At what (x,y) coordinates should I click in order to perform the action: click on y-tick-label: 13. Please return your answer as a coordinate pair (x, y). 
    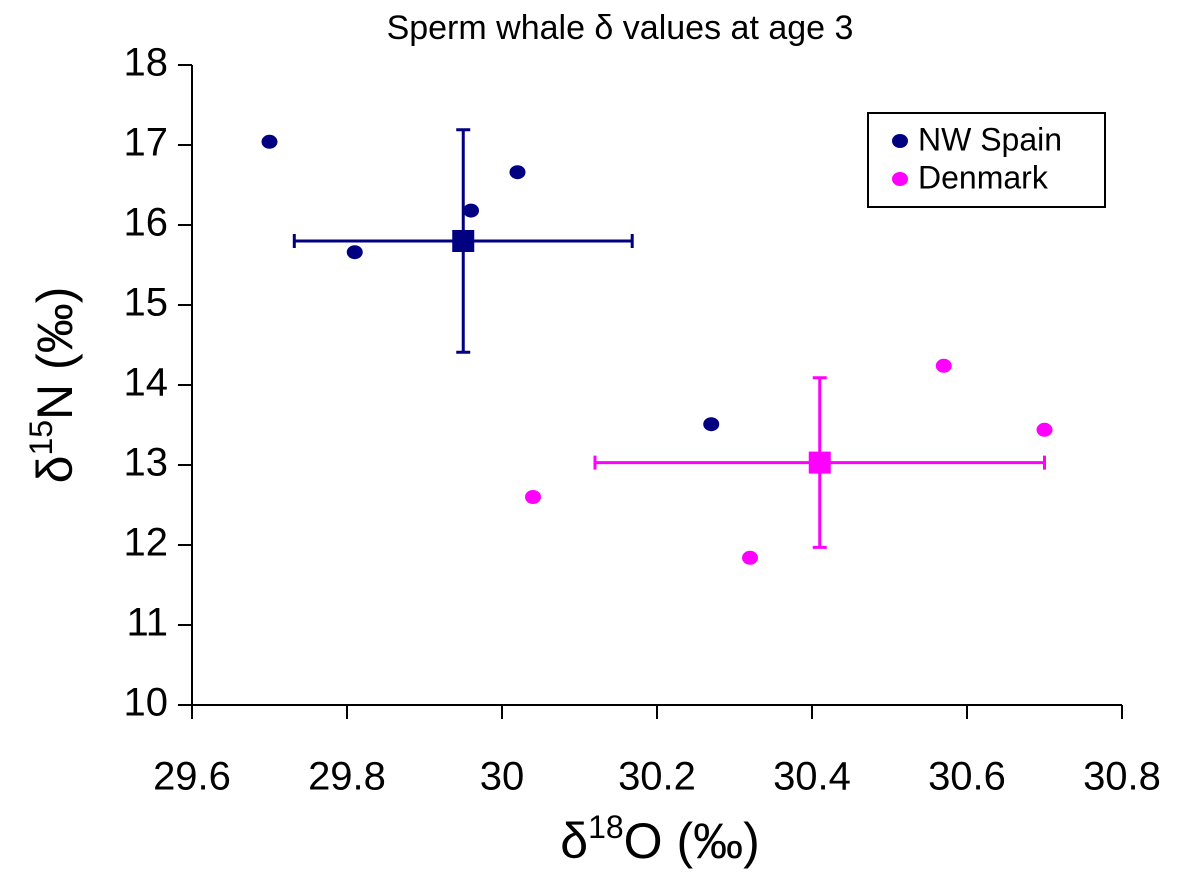
    Looking at the image, I should click on (146, 463).